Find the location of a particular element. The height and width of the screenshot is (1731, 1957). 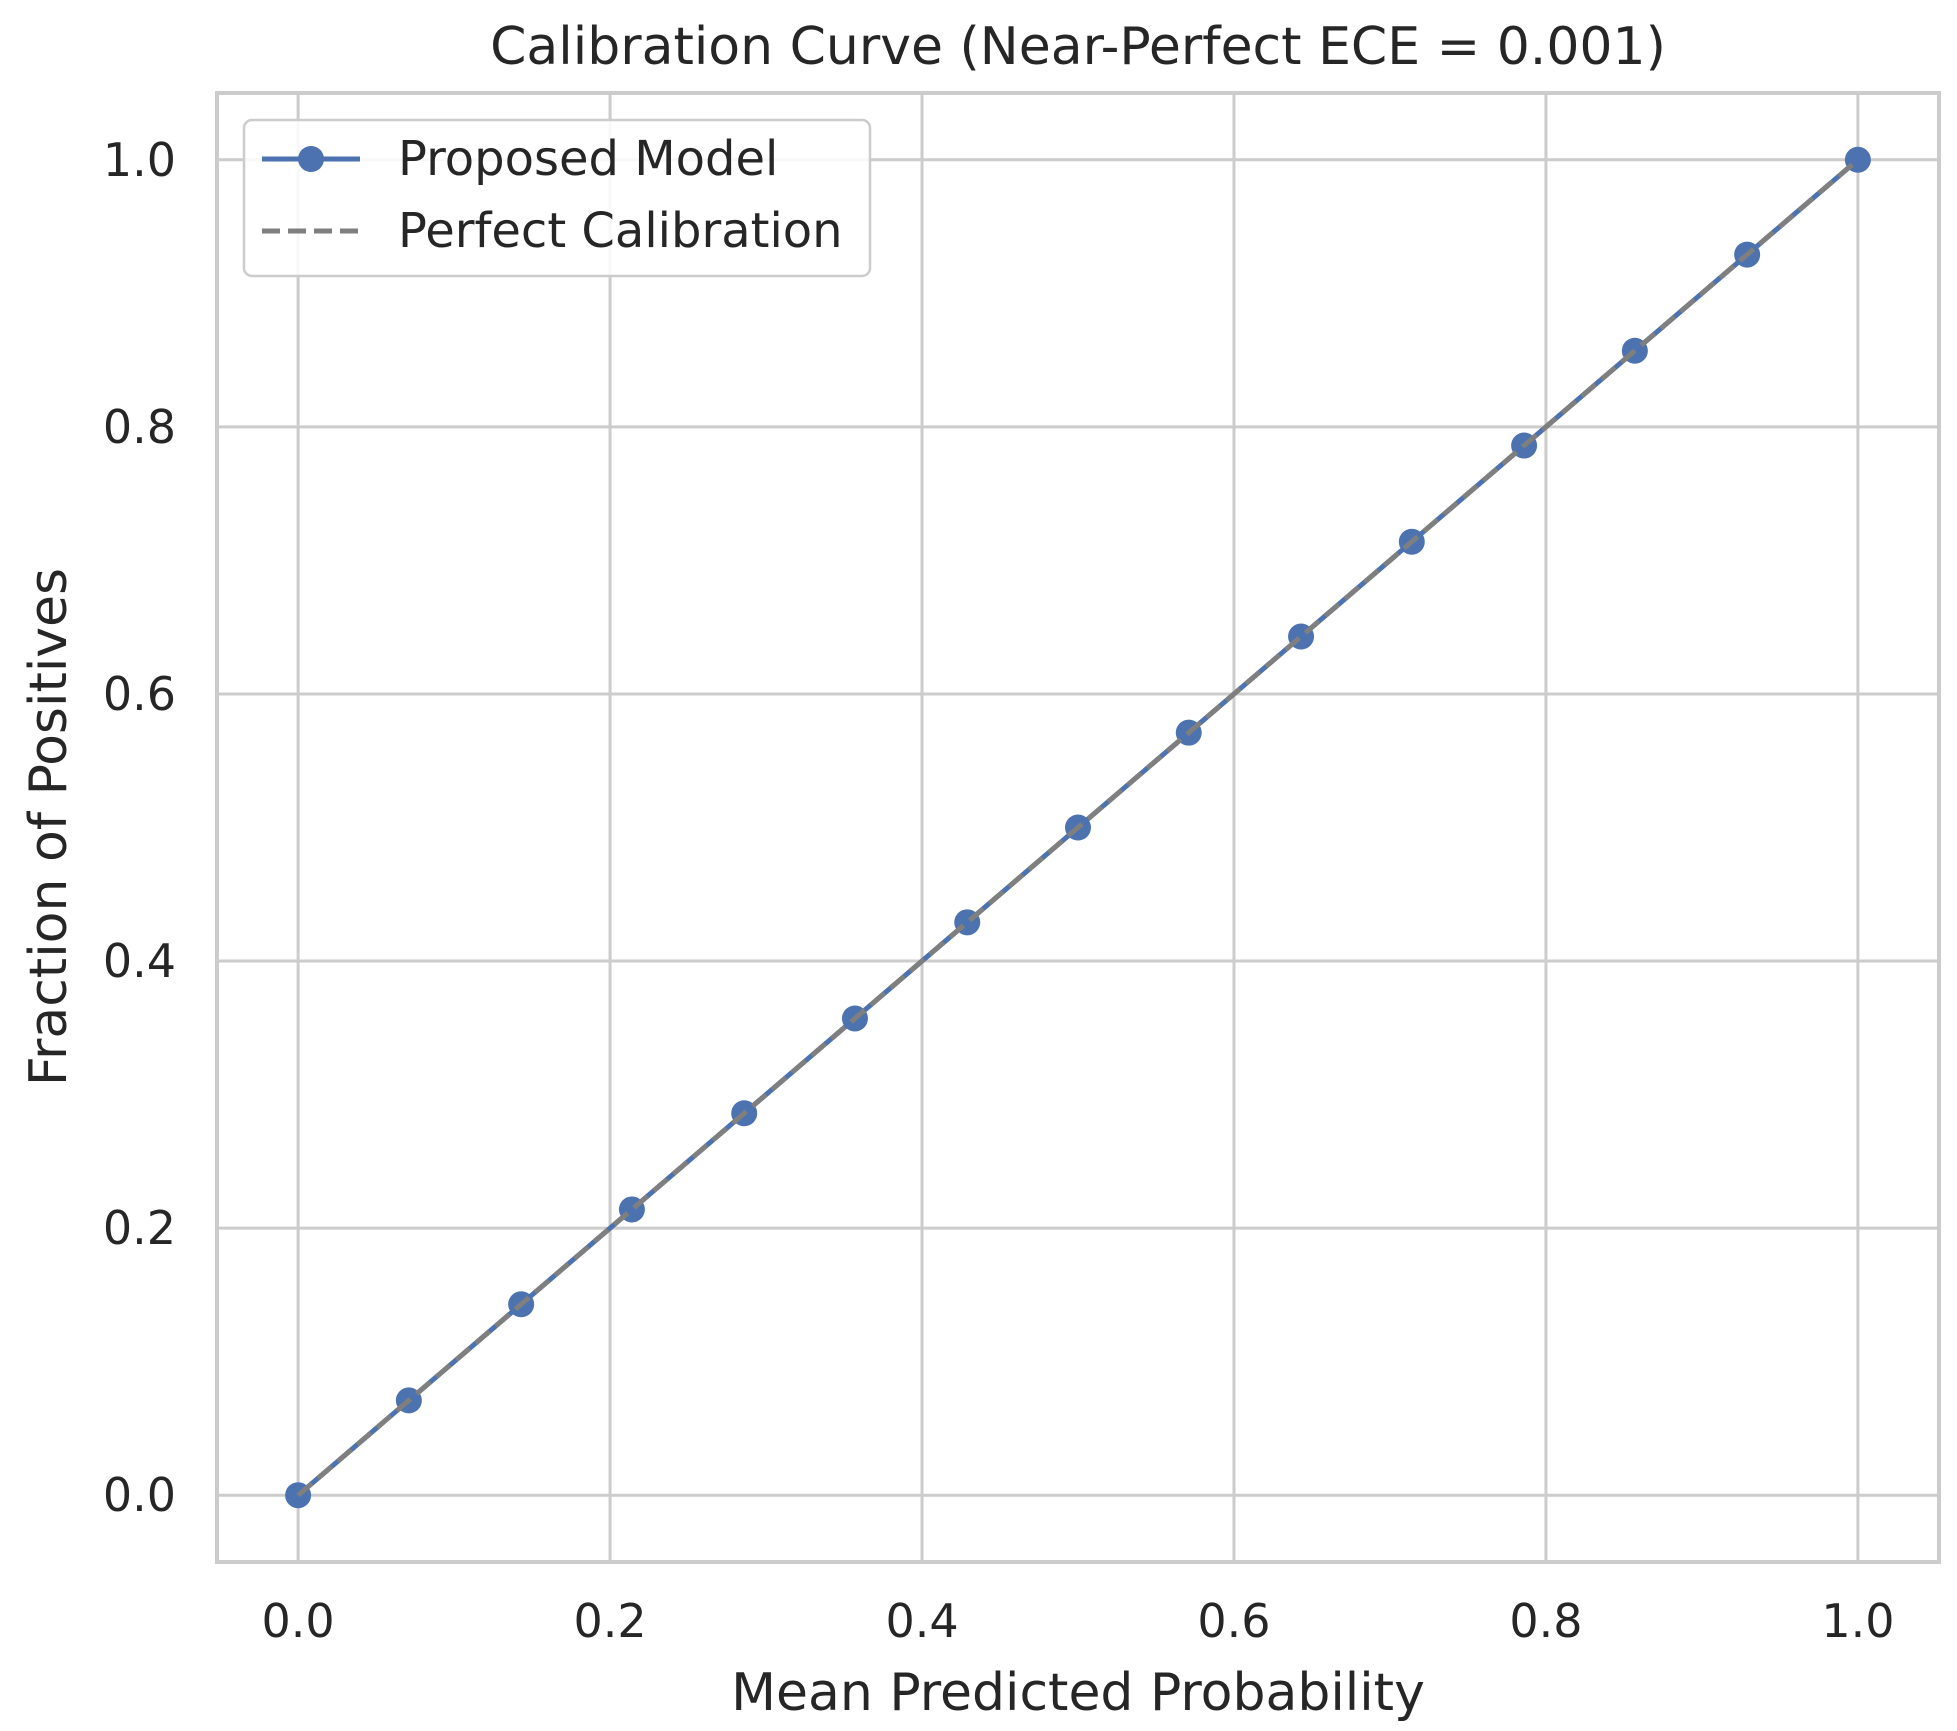

y-axis-label: Fraction of Positives is located at coordinates (49, 827).